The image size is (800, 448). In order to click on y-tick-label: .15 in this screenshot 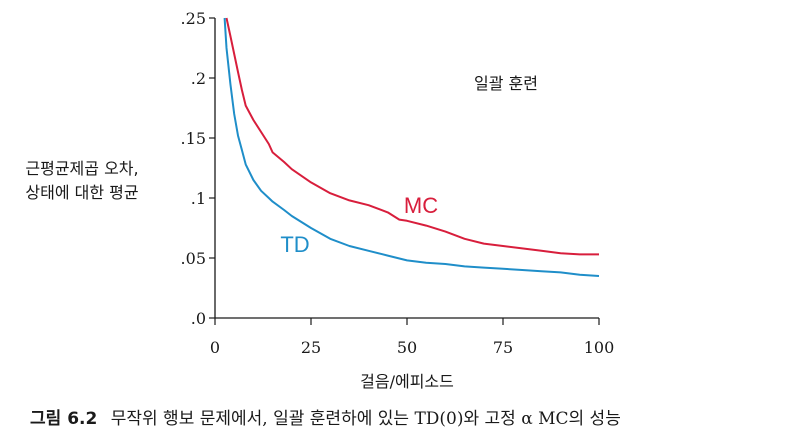, I will do `click(193, 138)`.